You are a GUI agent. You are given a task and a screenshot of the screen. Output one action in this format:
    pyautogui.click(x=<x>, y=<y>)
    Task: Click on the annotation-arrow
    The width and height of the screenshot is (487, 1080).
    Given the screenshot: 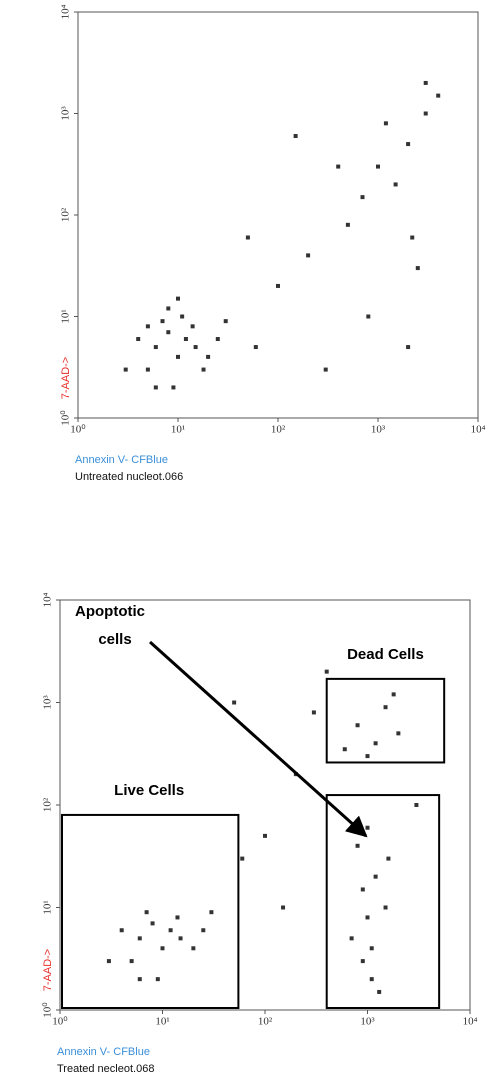 What is the action you would take?
    pyautogui.click(x=258, y=739)
    